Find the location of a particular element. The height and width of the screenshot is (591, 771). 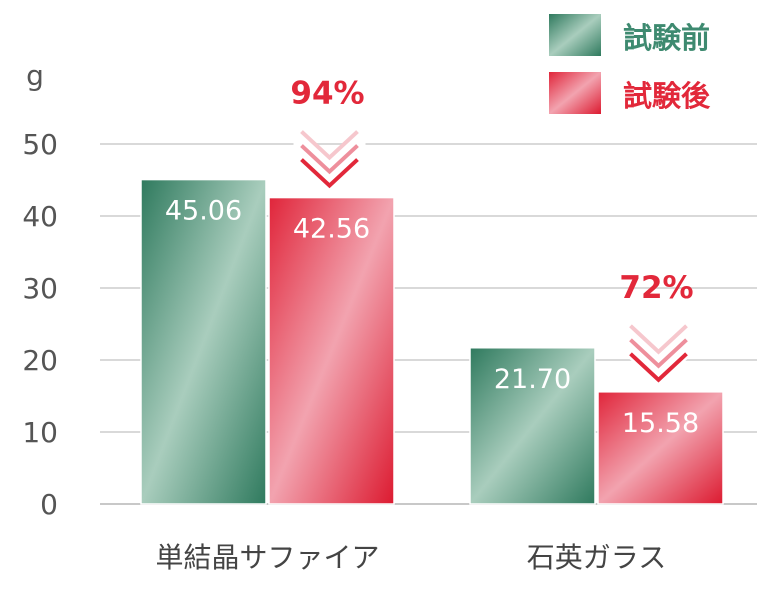

legend-label-before: 試験前 is located at coordinates (666, 38).